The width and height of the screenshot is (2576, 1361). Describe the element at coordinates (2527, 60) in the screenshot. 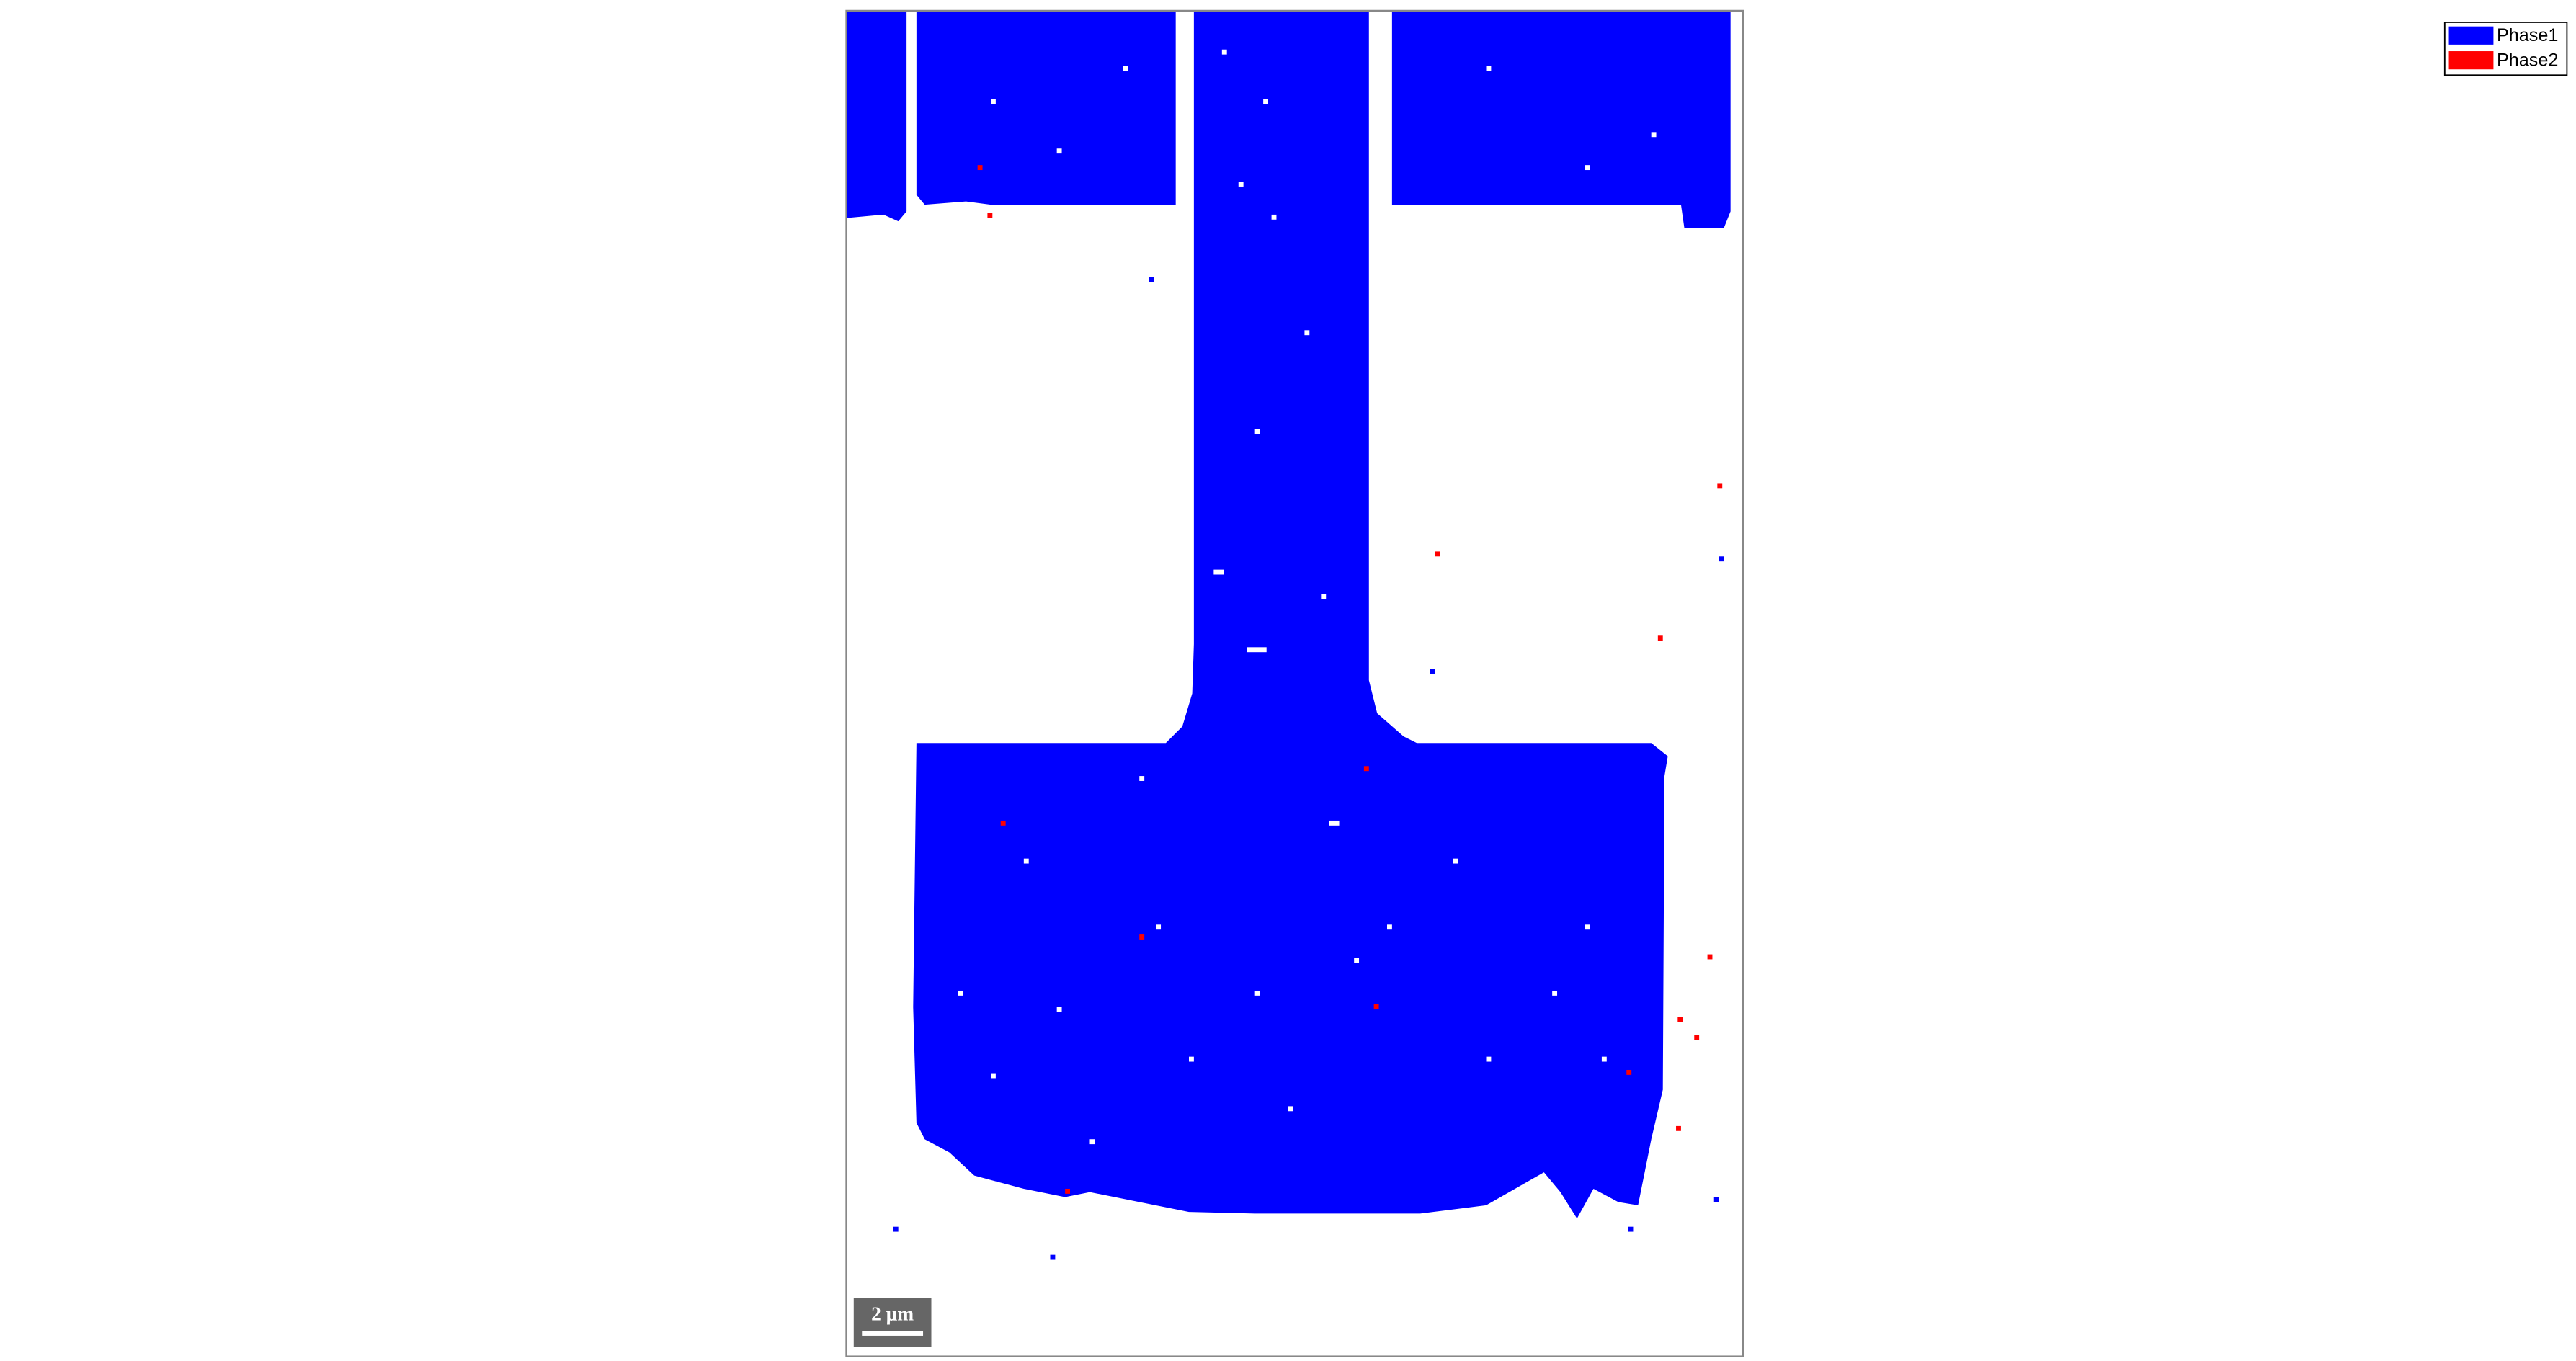

I see `legend-label: Phase2` at that location.